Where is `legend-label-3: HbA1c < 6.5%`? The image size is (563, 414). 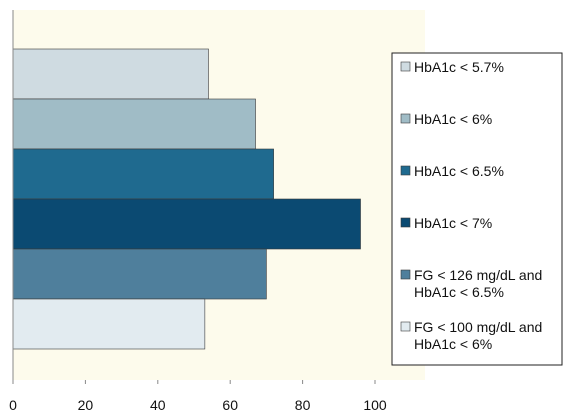 legend-label-3: HbA1c < 6.5% is located at coordinates (459, 171).